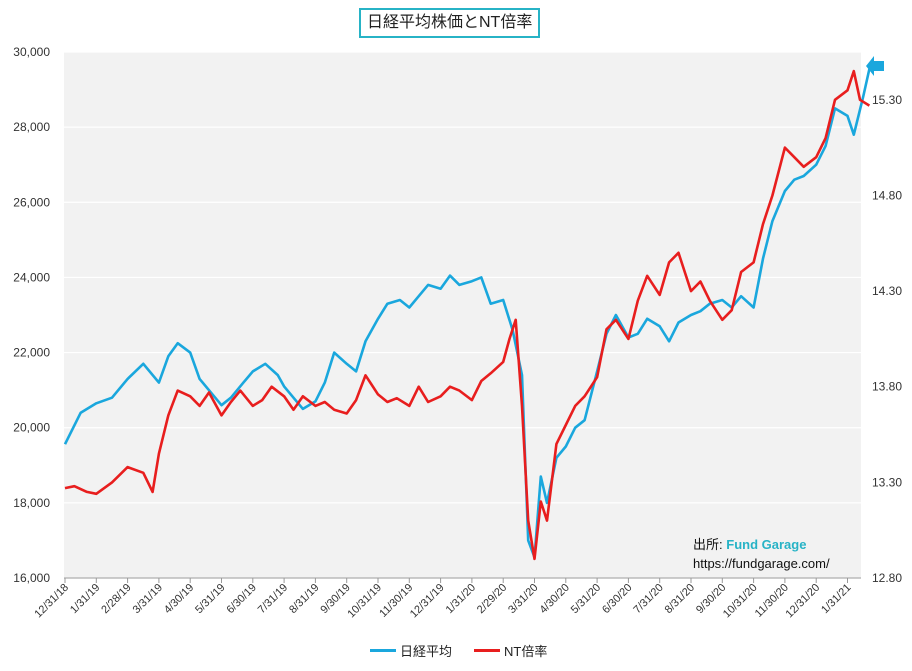 The image size is (912, 671). Describe the element at coordinates (85, 599) in the screenshot. I see `x-tick-label: 1/31/19` at that location.